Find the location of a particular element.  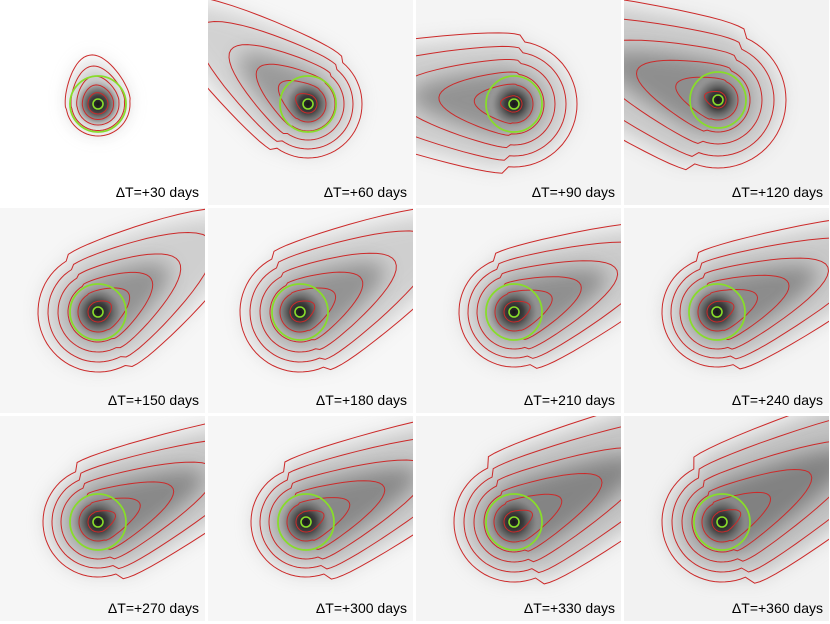

panel-30-days: ΔT=+30 days is located at coordinates (102, 102).